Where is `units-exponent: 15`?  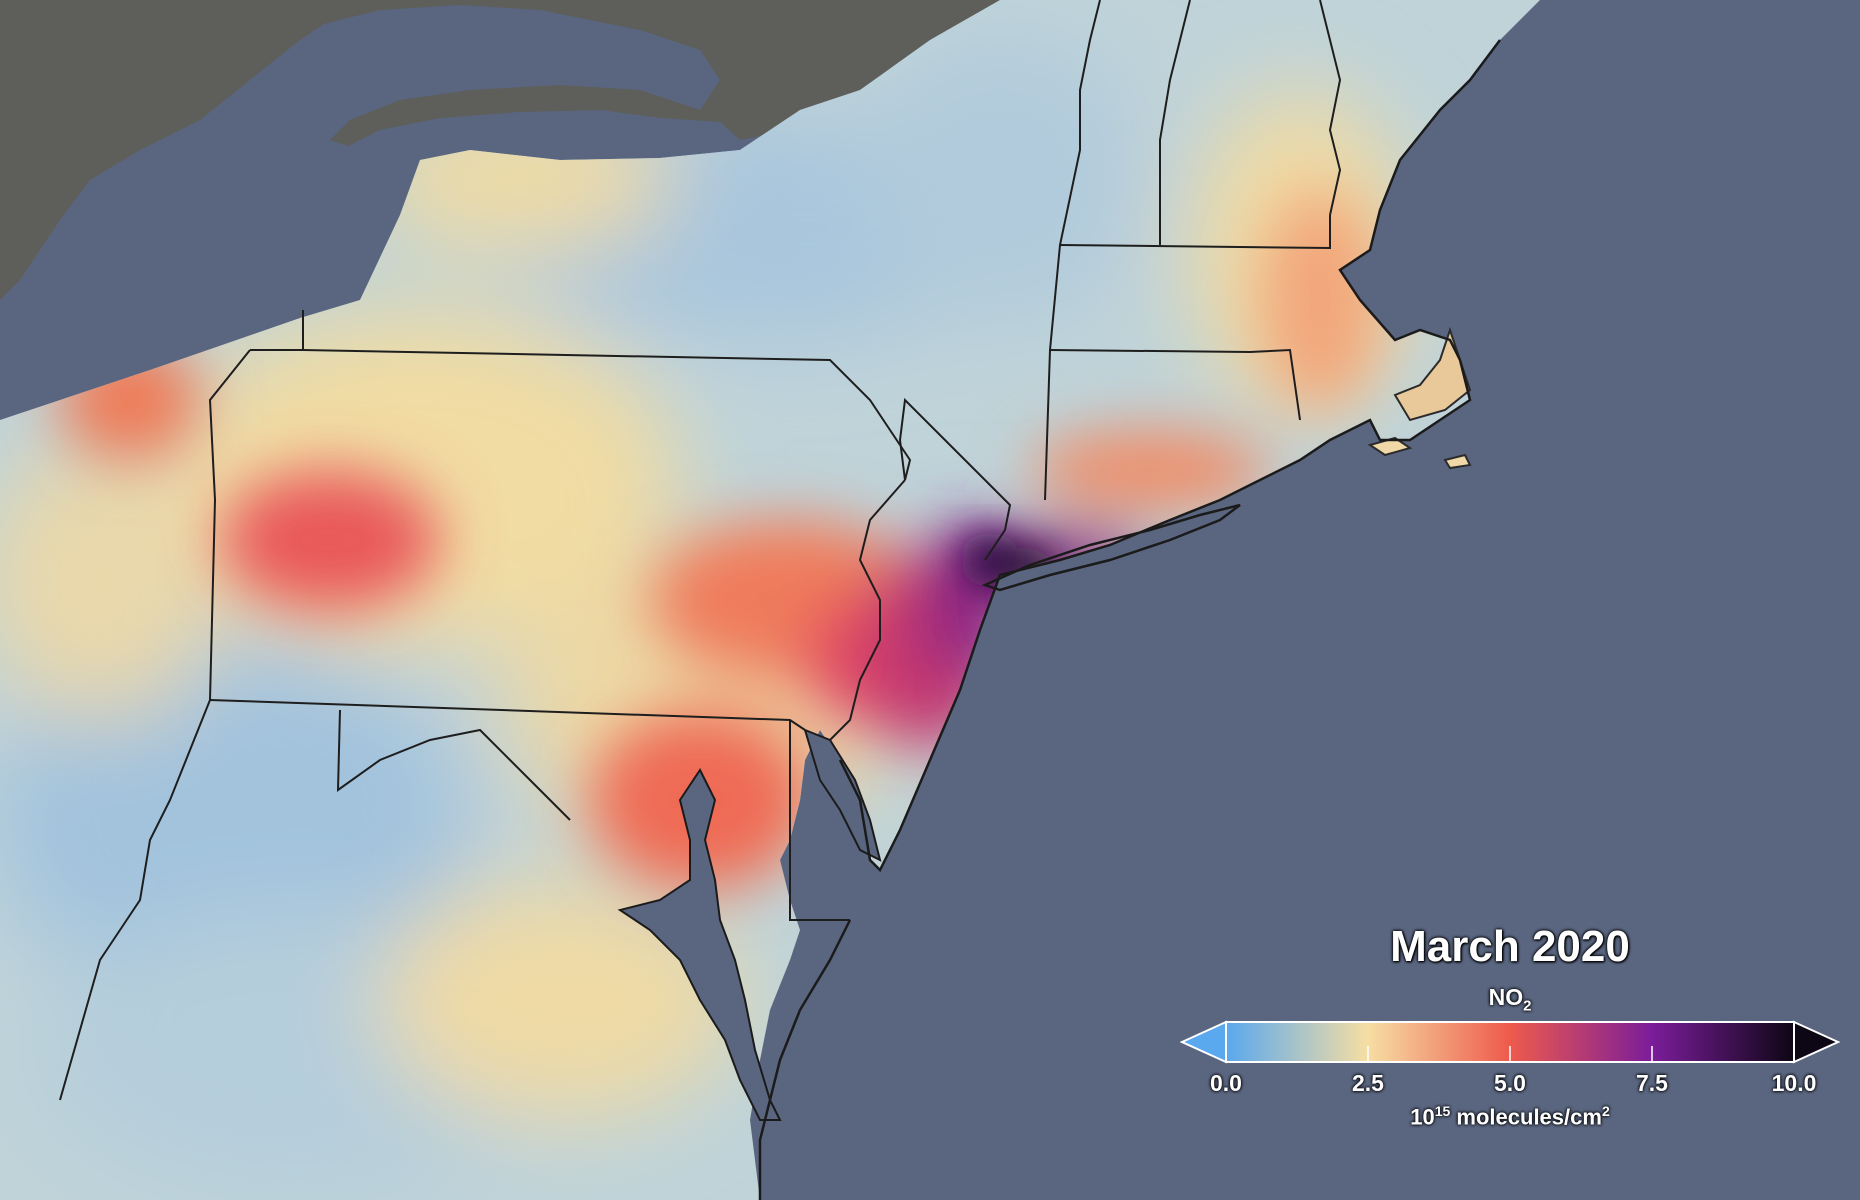
units-exponent: 15 is located at coordinates (1442, 1111).